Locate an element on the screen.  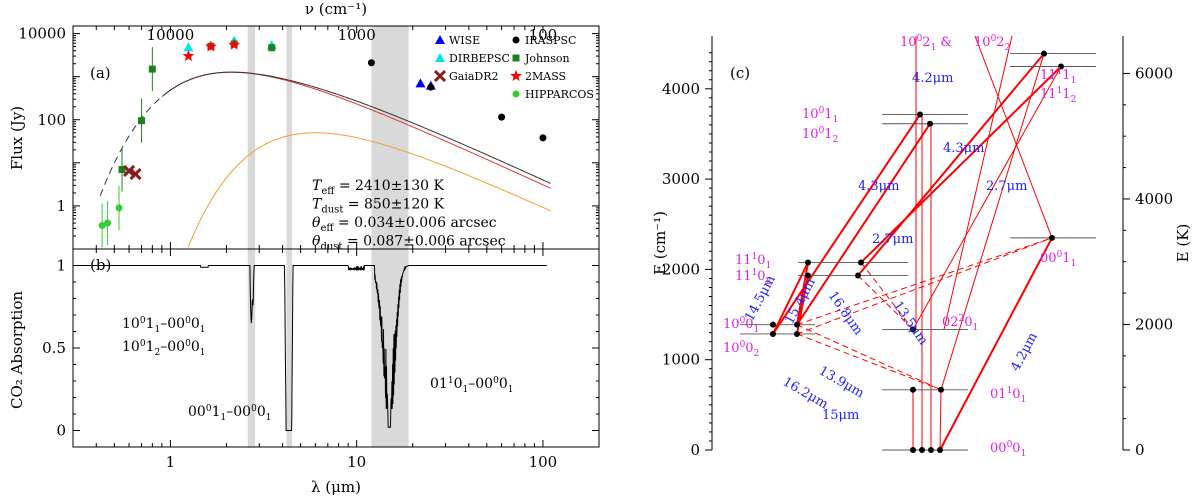
wavelength-label-12: 4.2μm is located at coordinates (1024, 352).